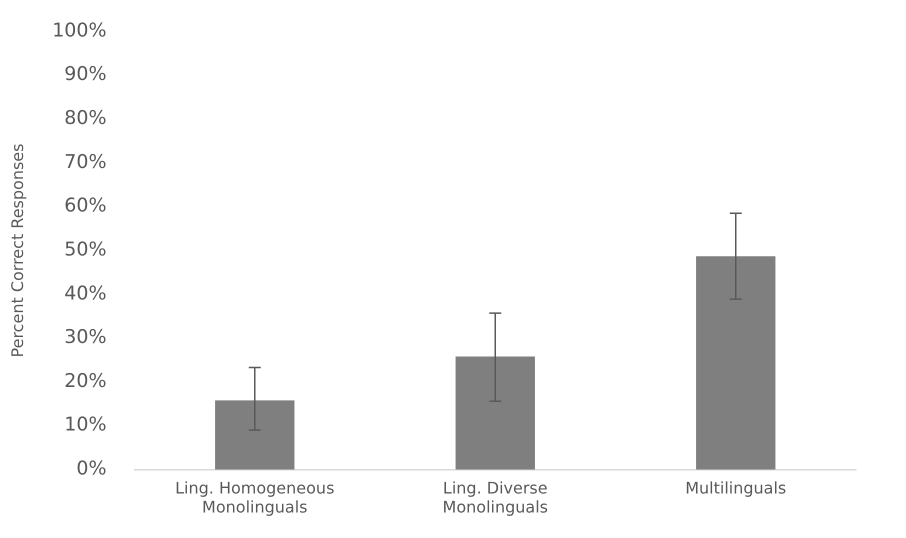  What do you see at coordinates (79, 30) in the screenshot?
I see `y-tick-label: 100%` at bounding box center [79, 30].